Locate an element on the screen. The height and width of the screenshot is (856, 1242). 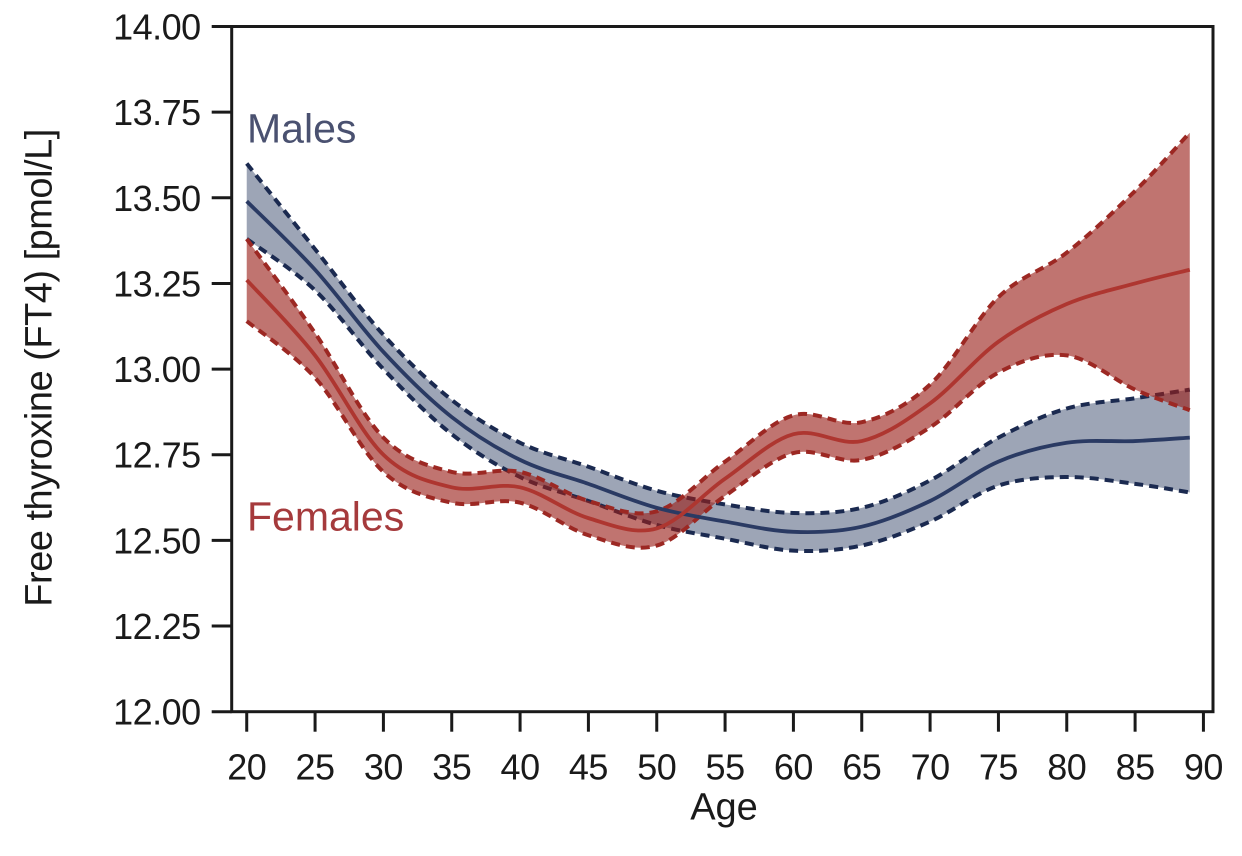
x-tick-label: 45 is located at coordinates (588, 767).